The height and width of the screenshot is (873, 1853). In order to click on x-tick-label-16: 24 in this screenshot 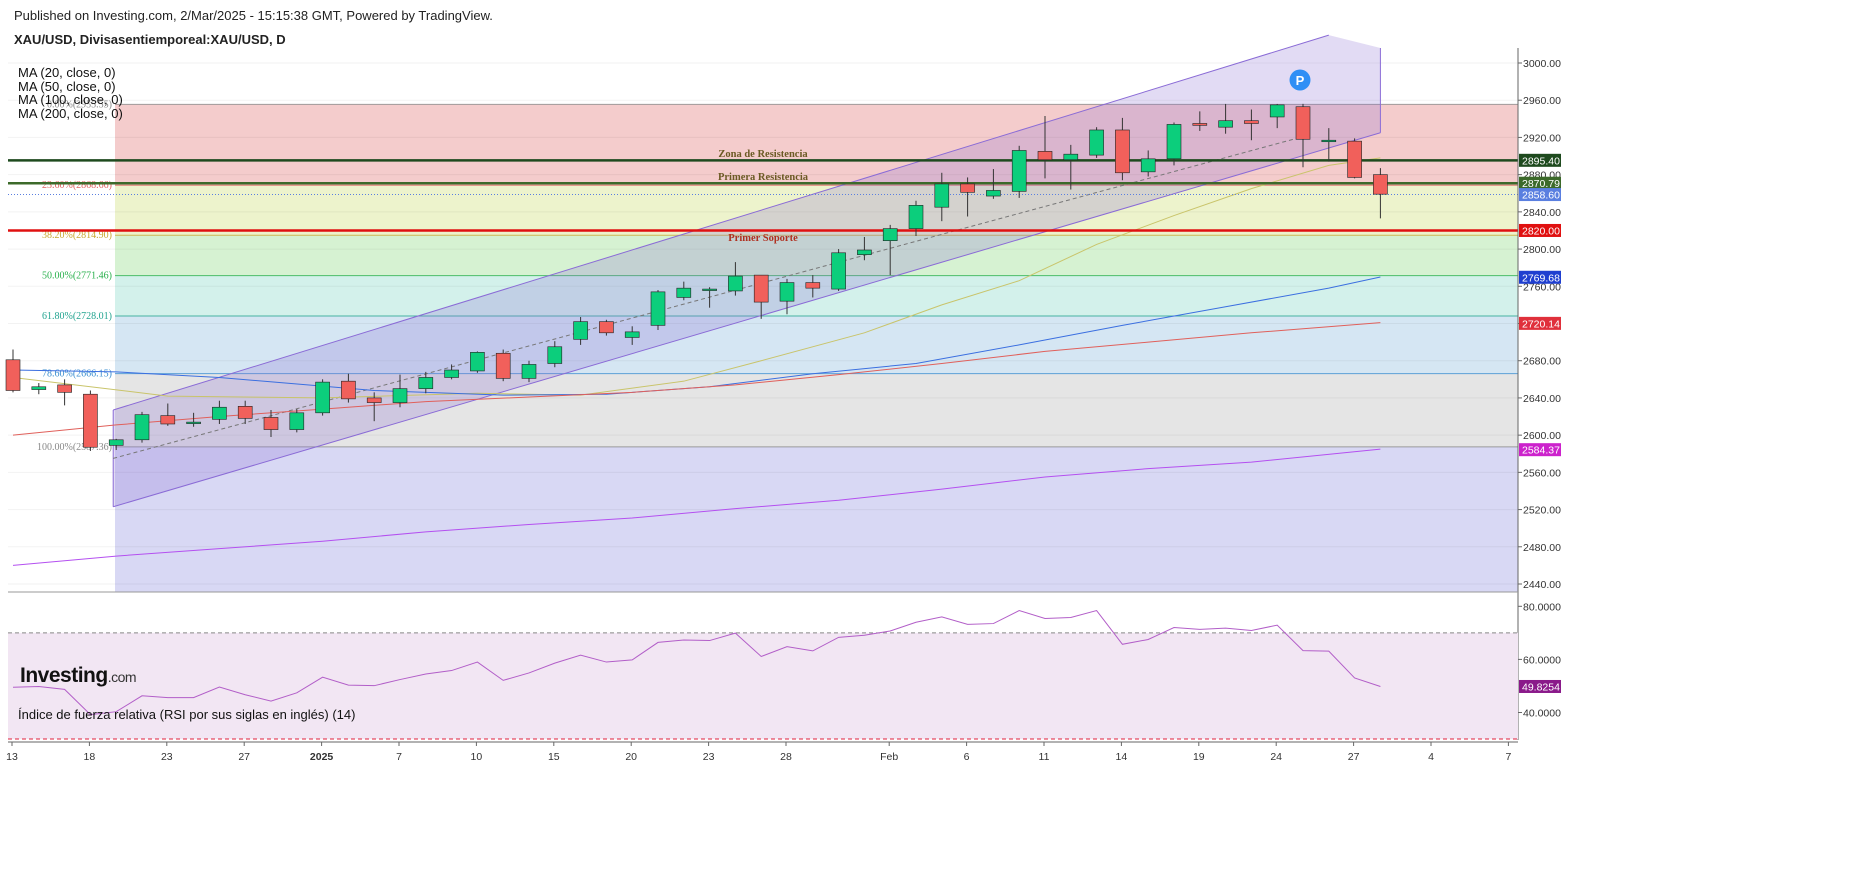, I will do `click(1276, 757)`.